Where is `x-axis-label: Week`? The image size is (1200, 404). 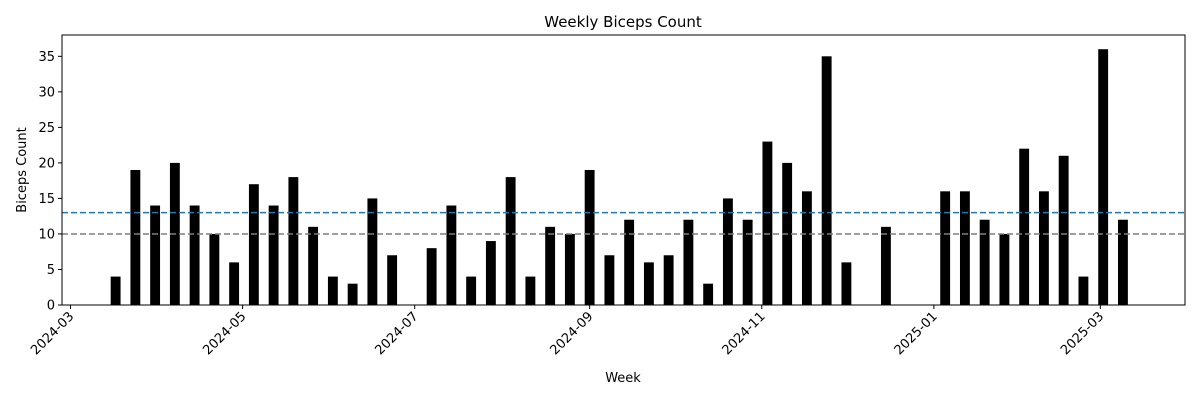
x-axis-label: Week is located at coordinates (623, 378).